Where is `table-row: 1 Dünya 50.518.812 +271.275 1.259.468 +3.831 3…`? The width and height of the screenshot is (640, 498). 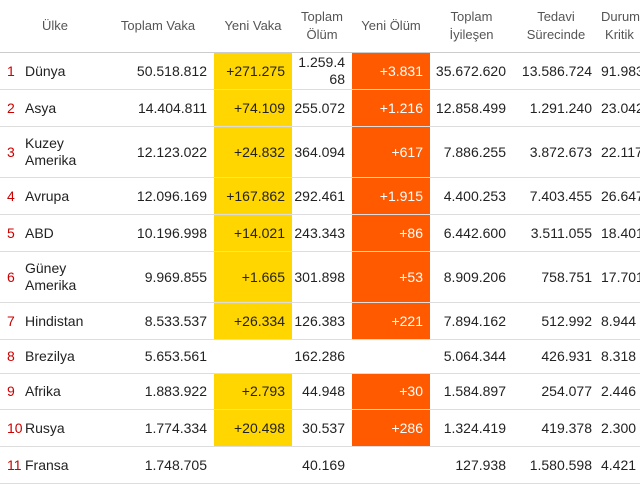
table-row: 1 Dünya 50.518.812 +271.275 1.259.468 +3.831 3… is located at coordinates (320, 71).